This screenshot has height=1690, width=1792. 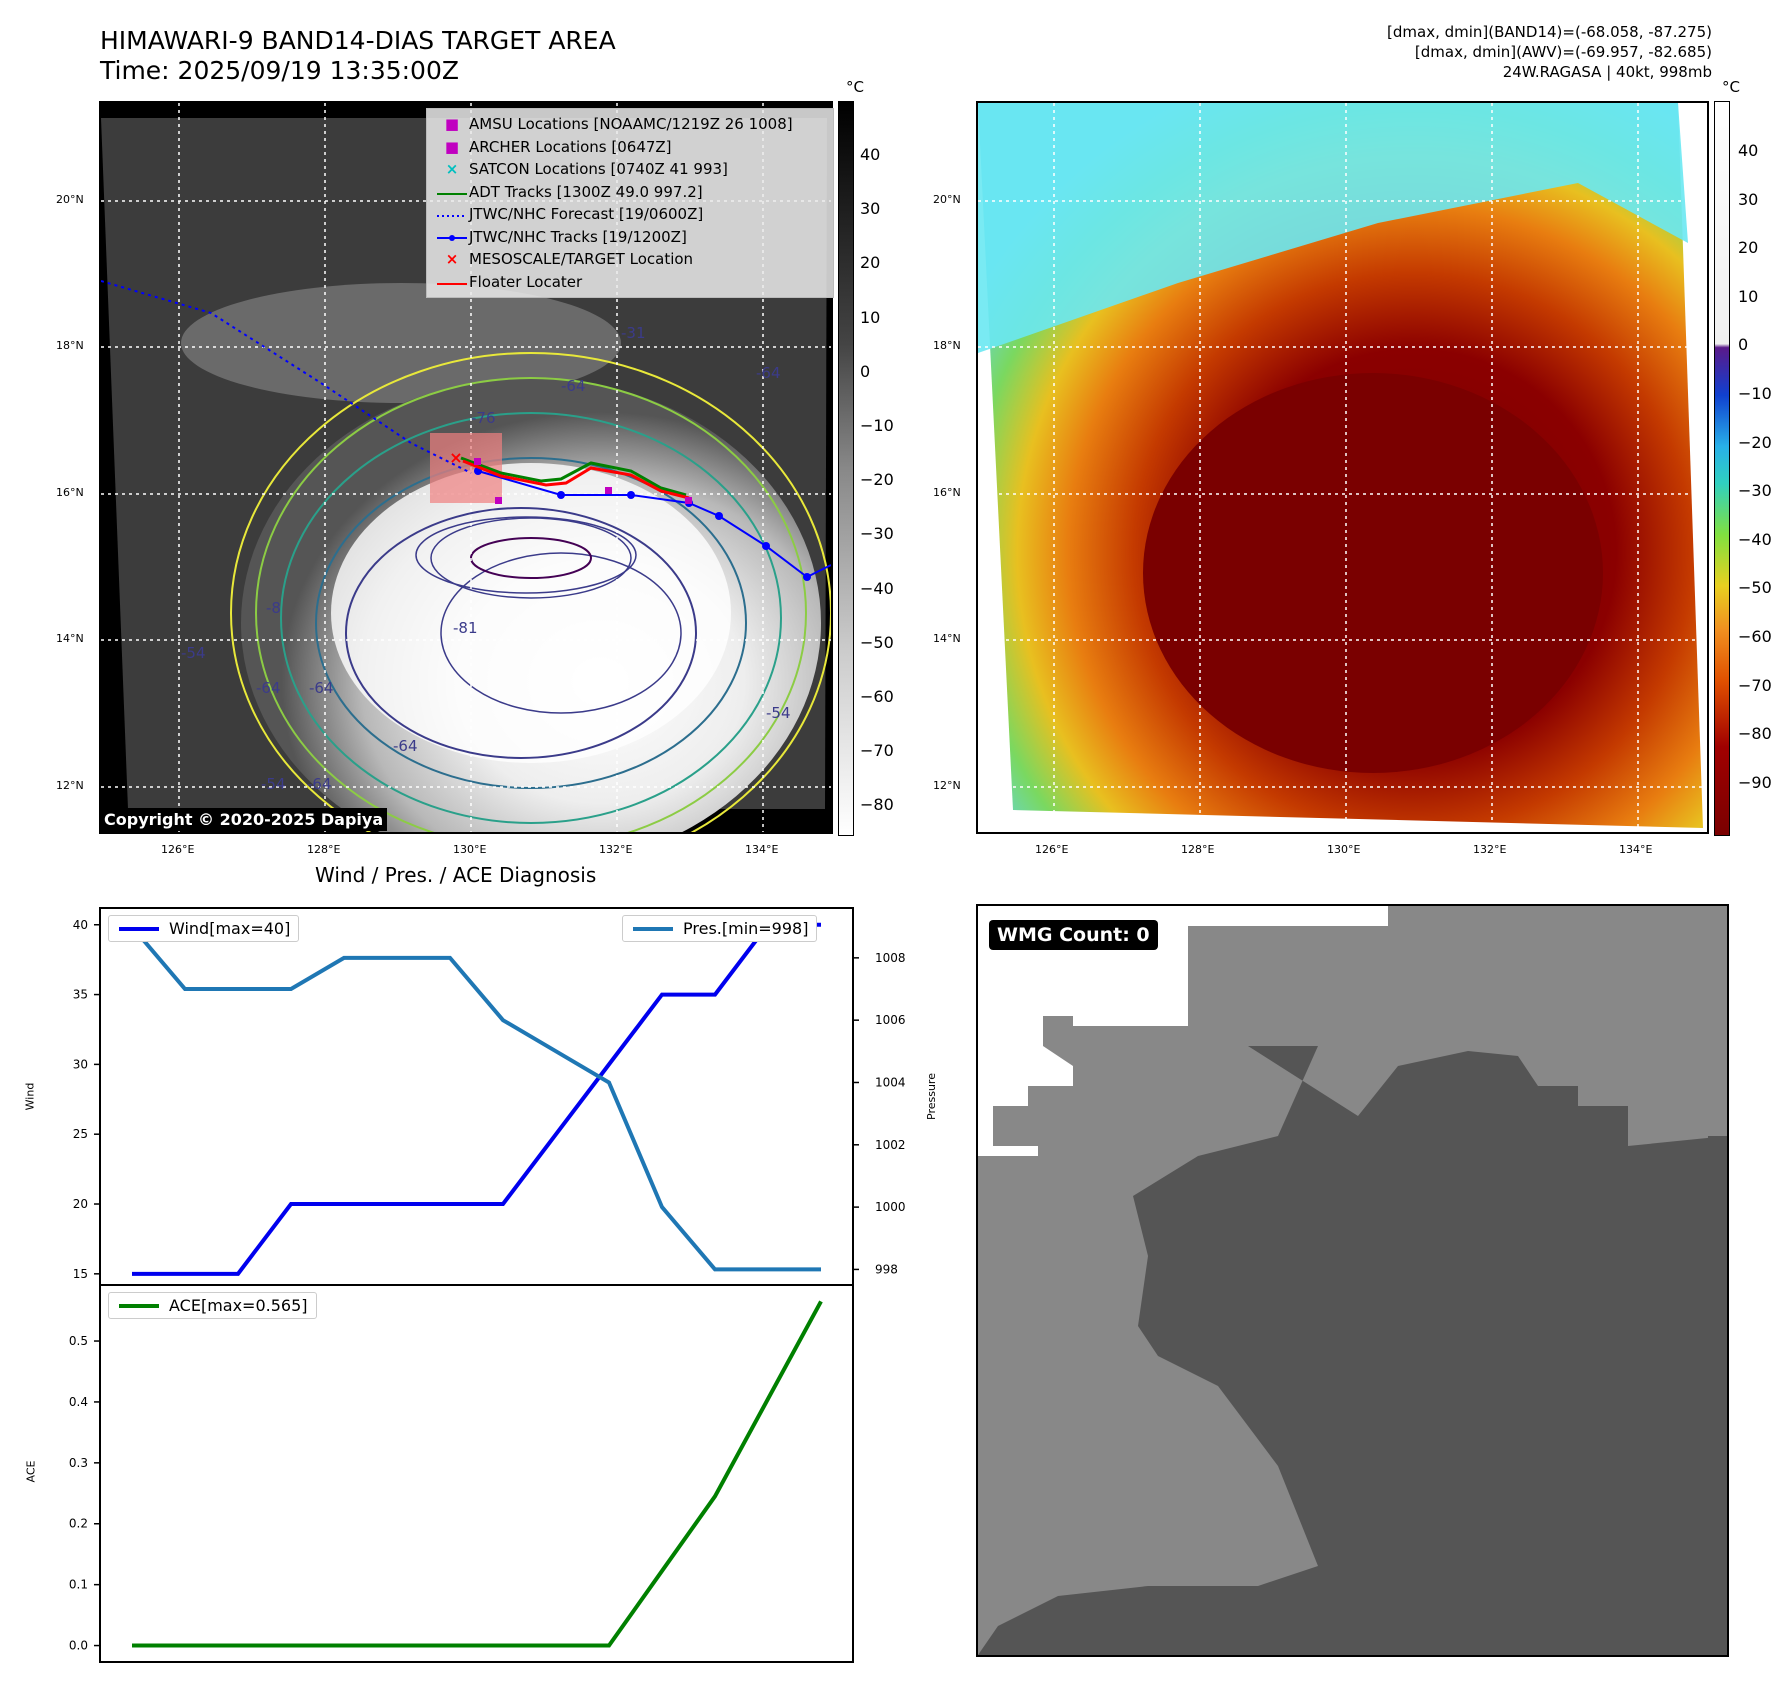 I want to click on ace-tick-label: 0.4, so click(x=78, y=1402).